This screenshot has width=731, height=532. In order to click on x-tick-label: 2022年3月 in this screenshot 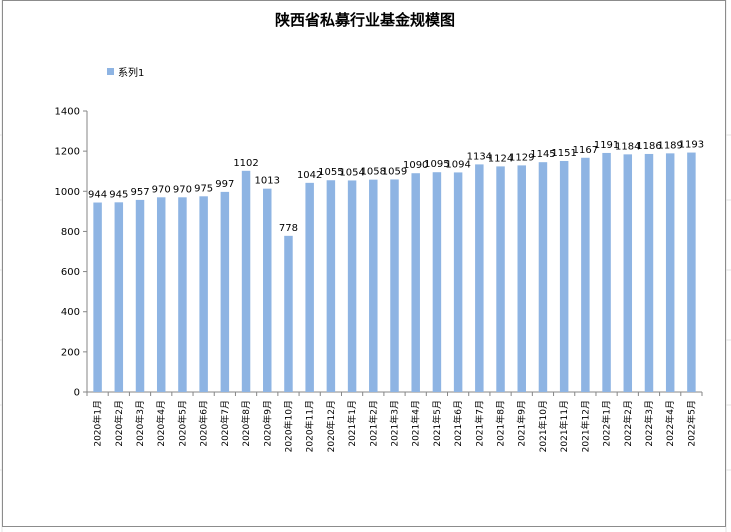, I will do `click(649, 423)`.